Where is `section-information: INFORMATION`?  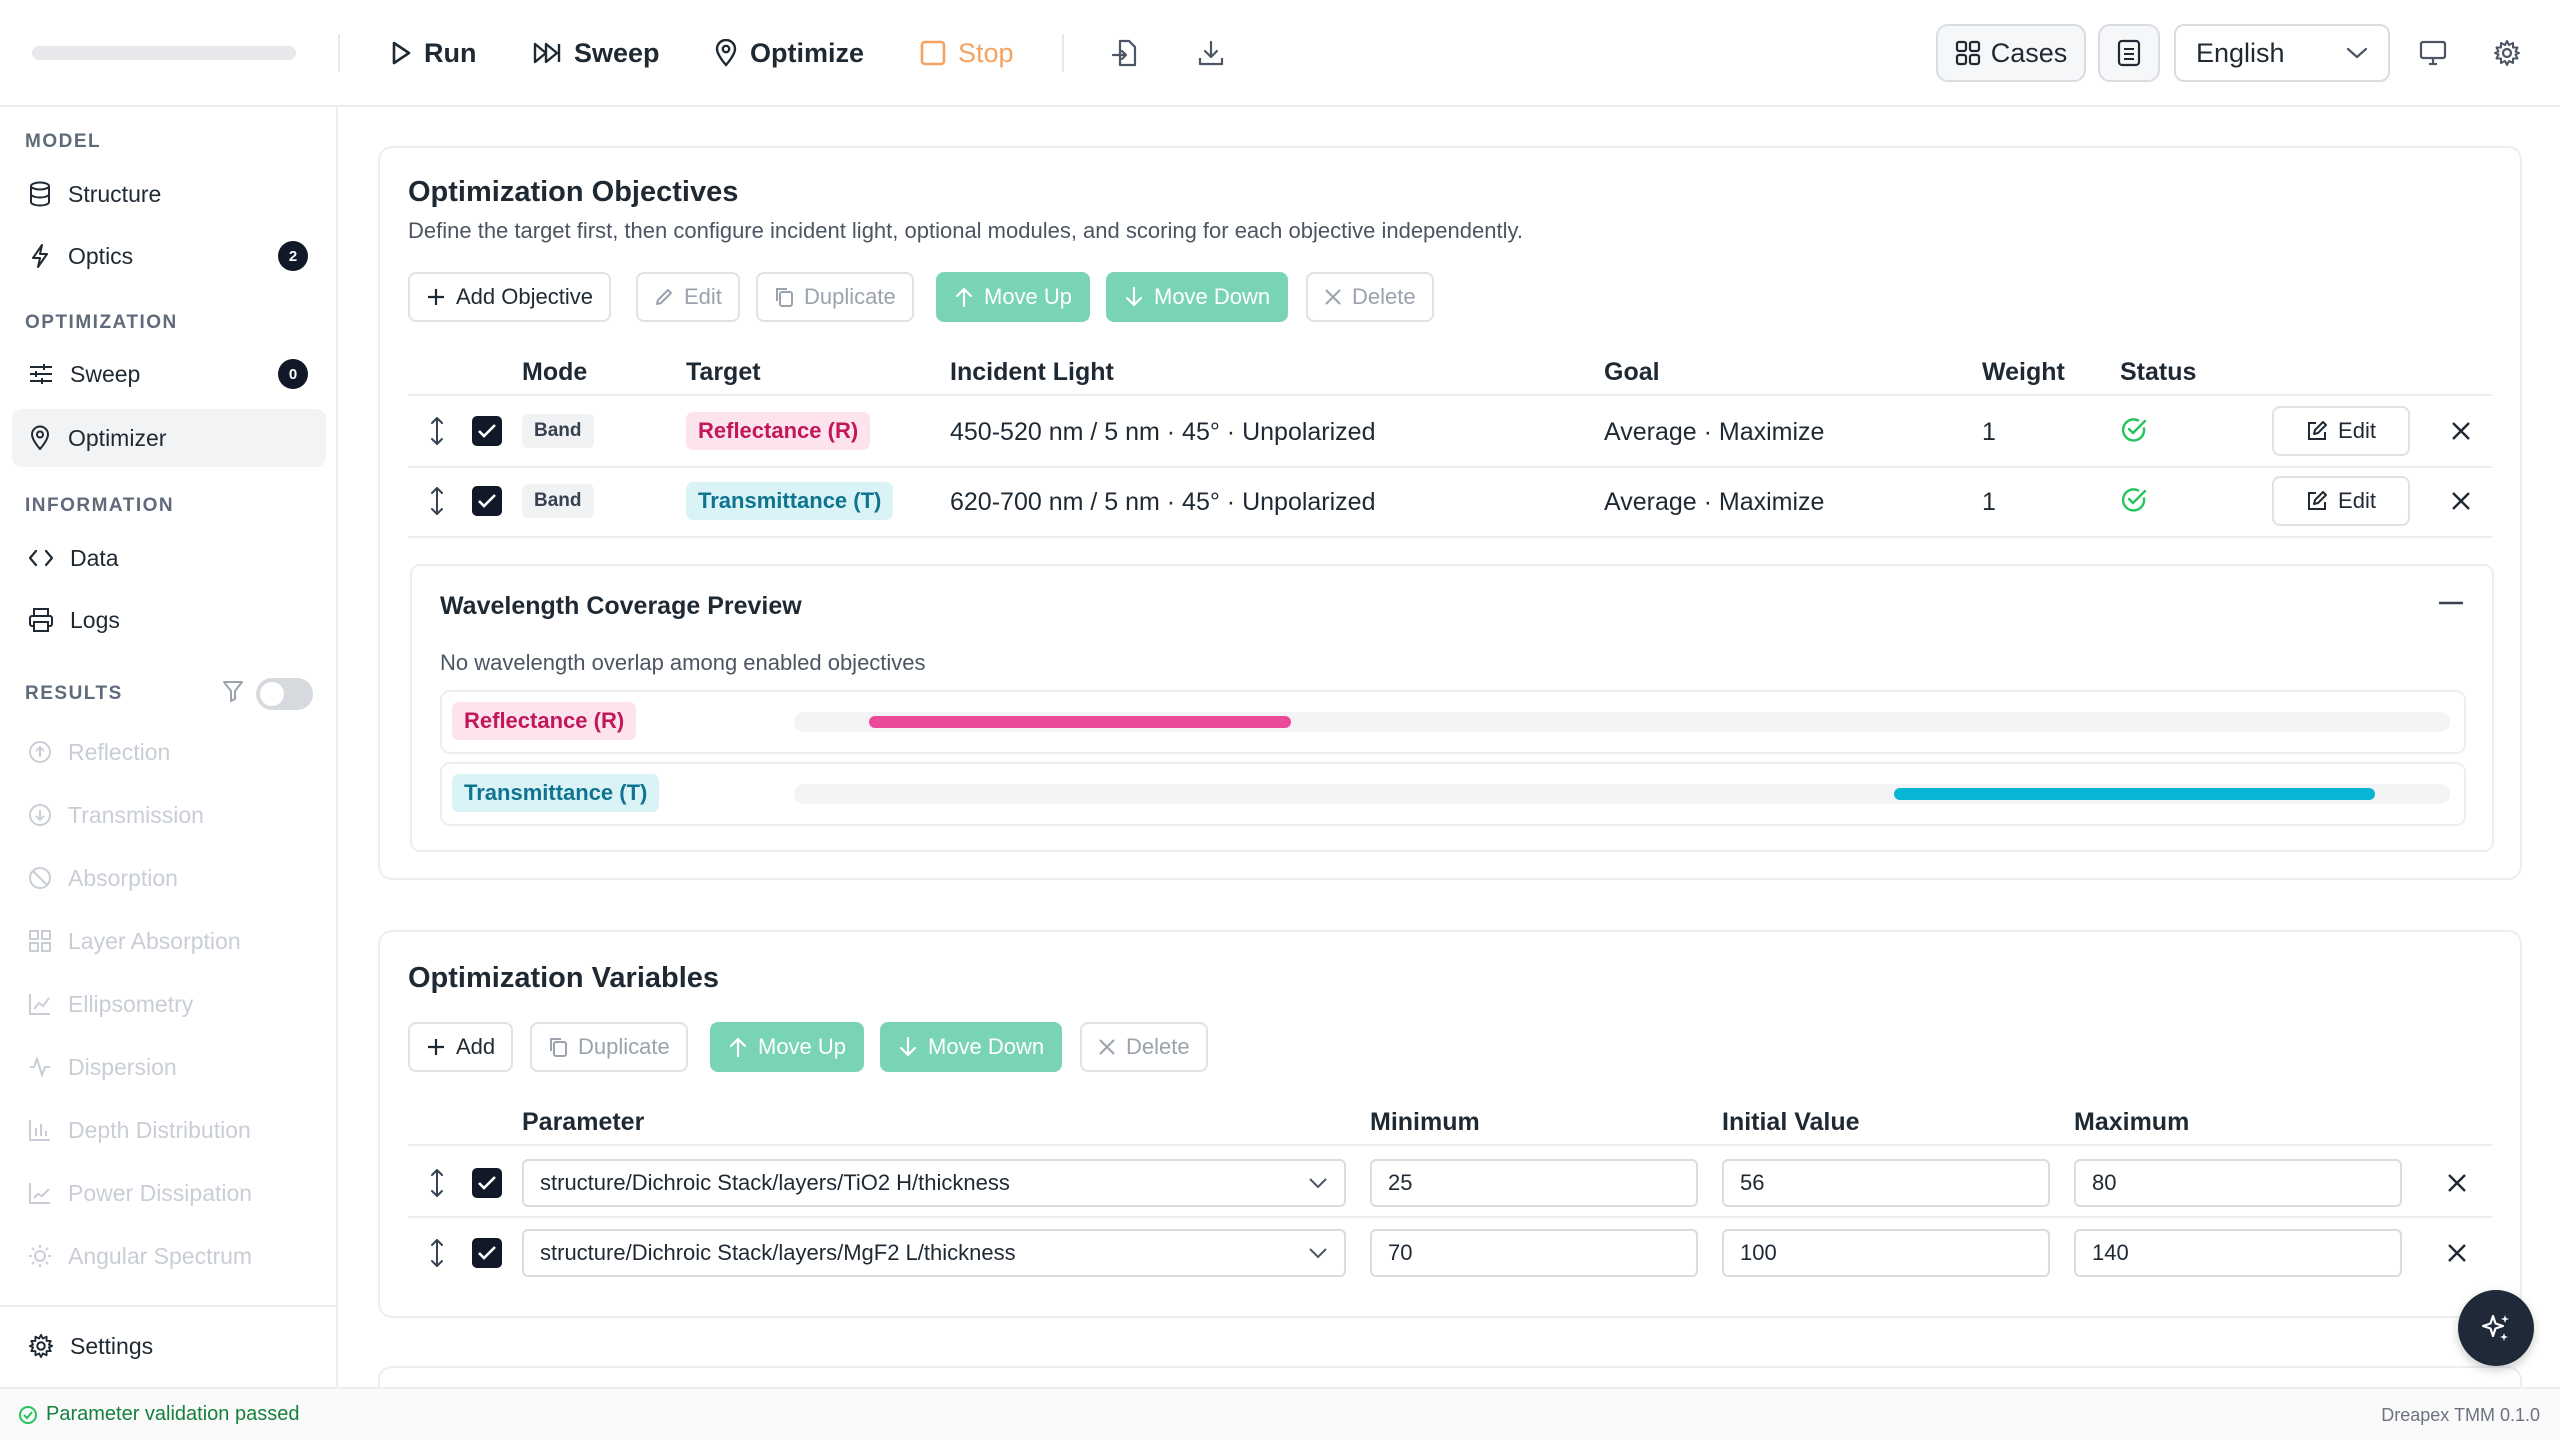
section-information: INFORMATION is located at coordinates (100, 505).